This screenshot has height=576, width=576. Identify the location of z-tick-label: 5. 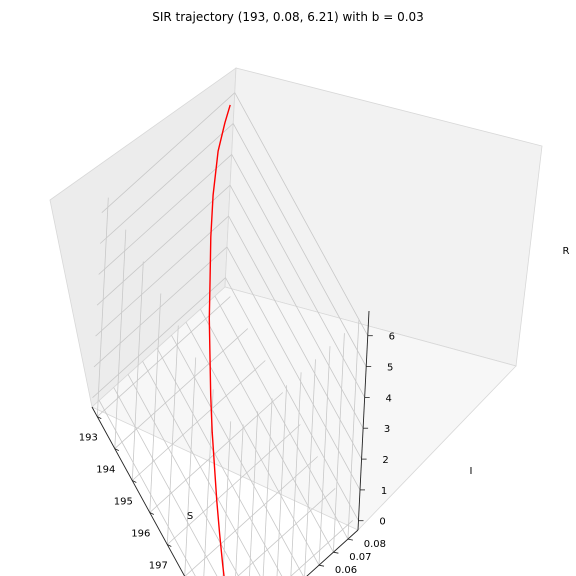
(390, 368).